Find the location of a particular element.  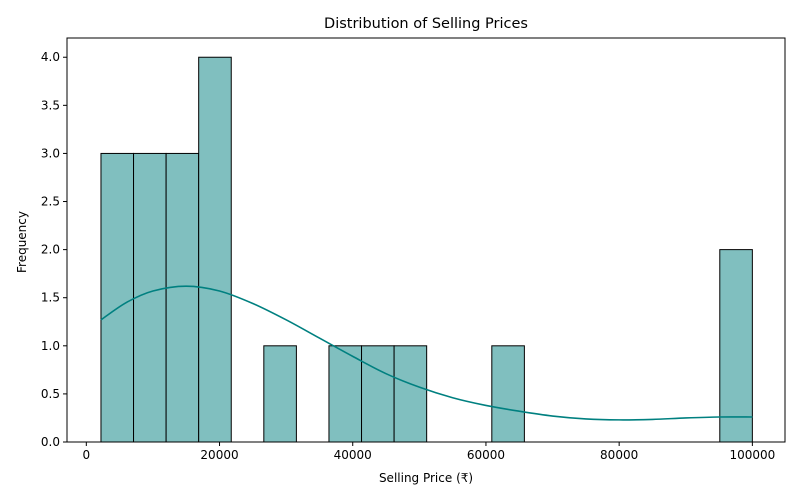

y-tick-label: 3.0 is located at coordinates (50, 153).